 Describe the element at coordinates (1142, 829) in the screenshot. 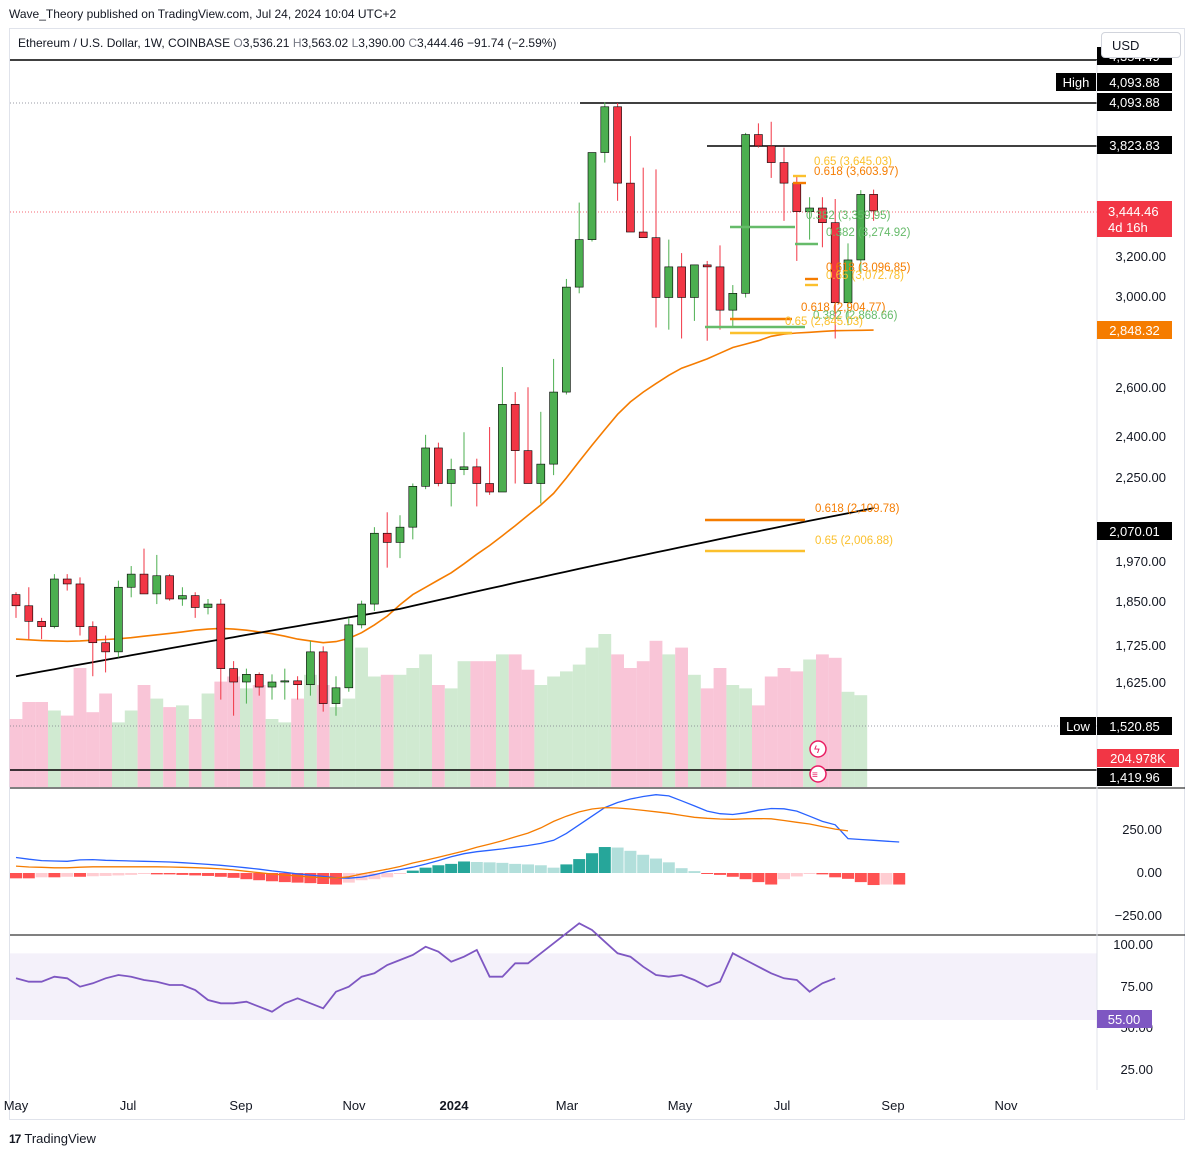

I see `macd-tick-label: 250.00` at that location.